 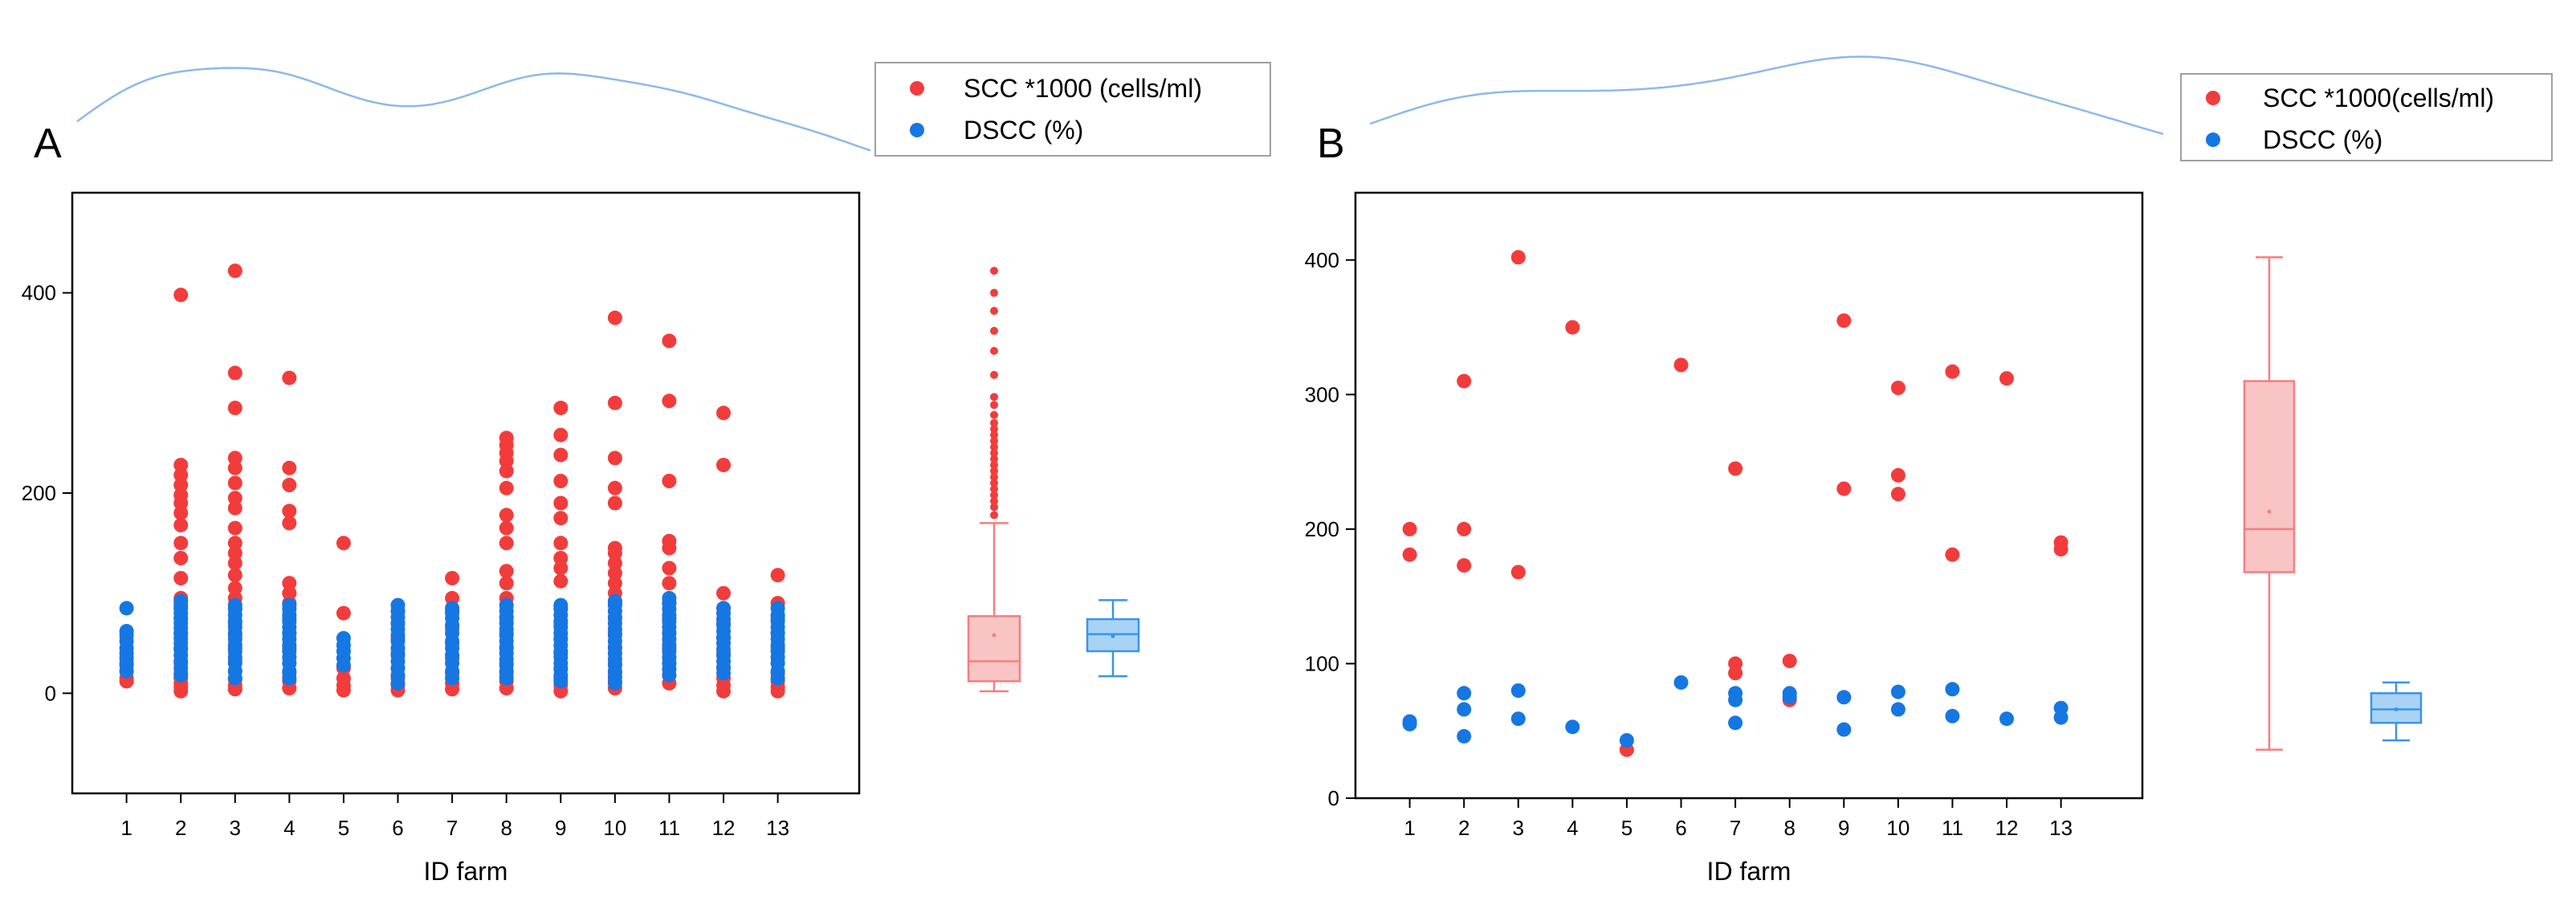 I want to click on panel-b-x-tick-label: 3, so click(x=1518, y=828).